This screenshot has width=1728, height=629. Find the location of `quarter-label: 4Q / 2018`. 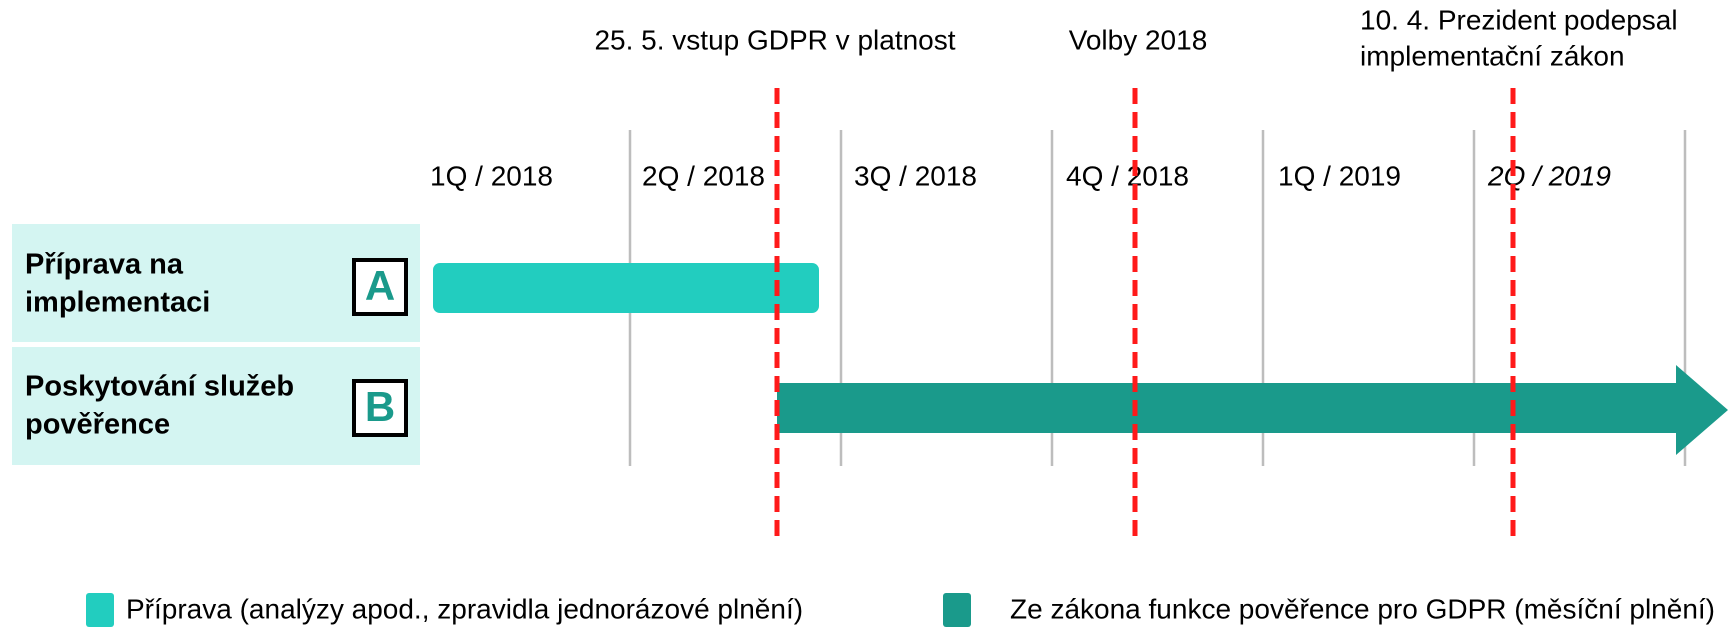

quarter-label: 4Q / 2018 is located at coordinates (1127, 175).